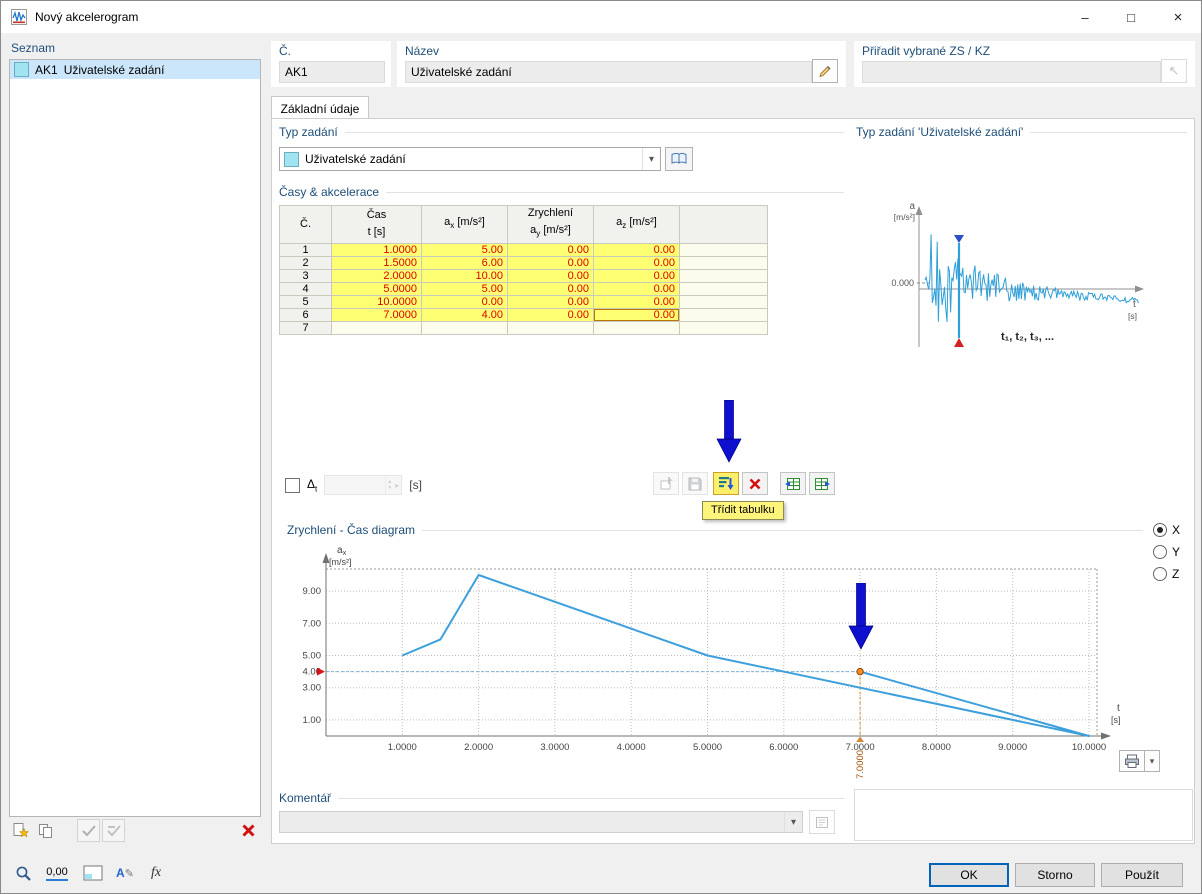 Image resolution: width=1202 pixels, height=894 pixels. What do you see at coordinates (969, 875) in the screenshot?
I see `ok-button: OK` at bounding box center [969, 875].